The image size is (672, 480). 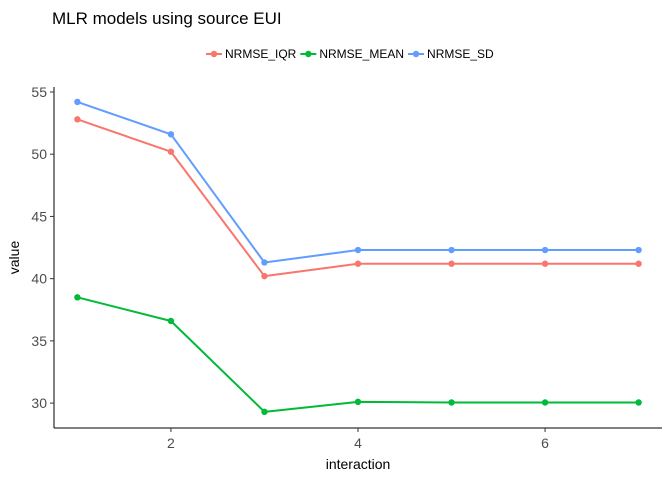 I want to click on legend: NRMSE_IQR NRMSE_MEAN NRMSE_SD, so click(x=350, y=54).